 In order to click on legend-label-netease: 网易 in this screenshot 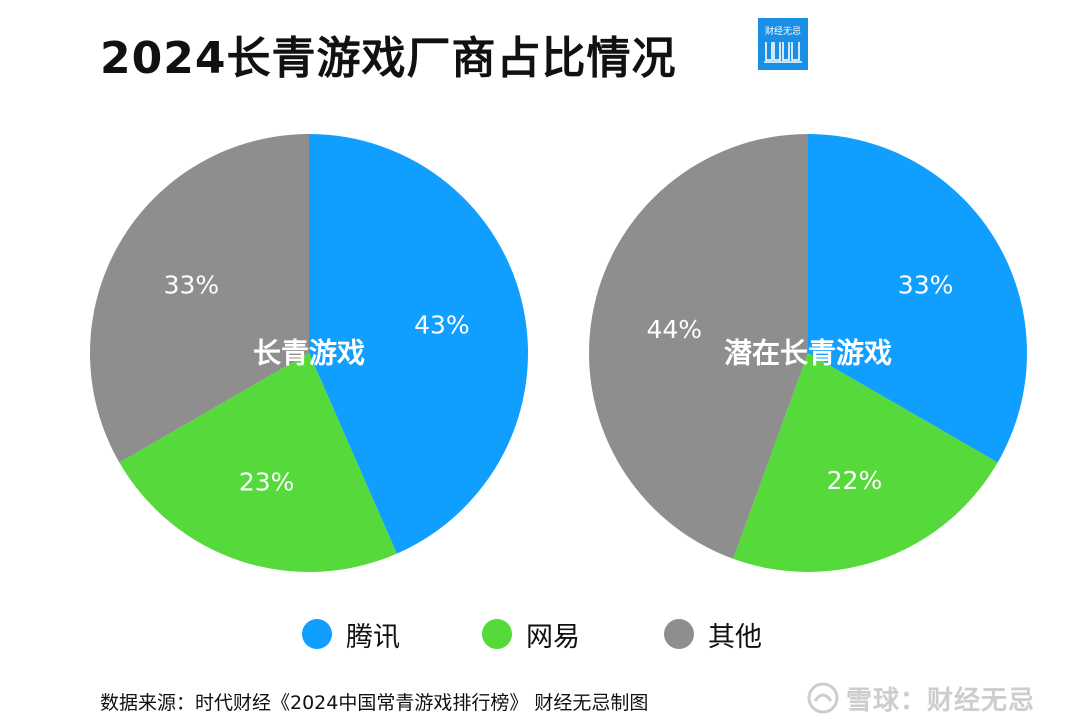, I will do `click(553, 637)`.